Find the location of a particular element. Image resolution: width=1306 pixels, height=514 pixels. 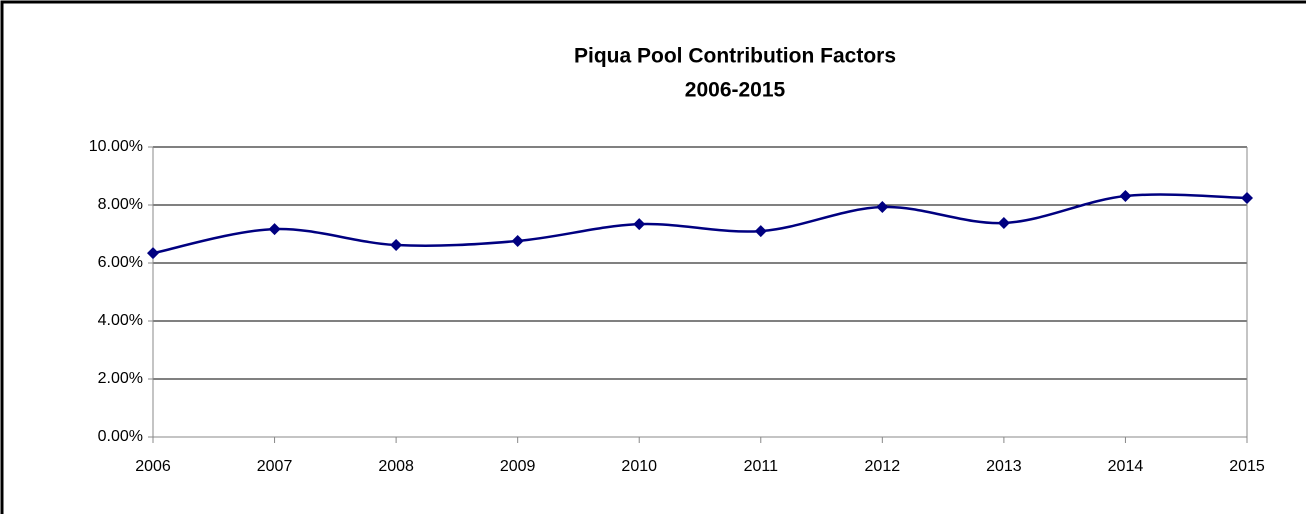

chart-subtitle: 2006-2015 is located at coordinates (735, 90).